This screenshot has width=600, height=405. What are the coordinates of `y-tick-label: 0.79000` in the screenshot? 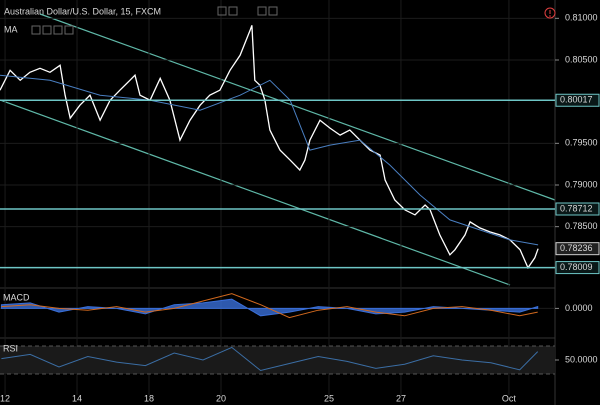 It's located at (581, 184).